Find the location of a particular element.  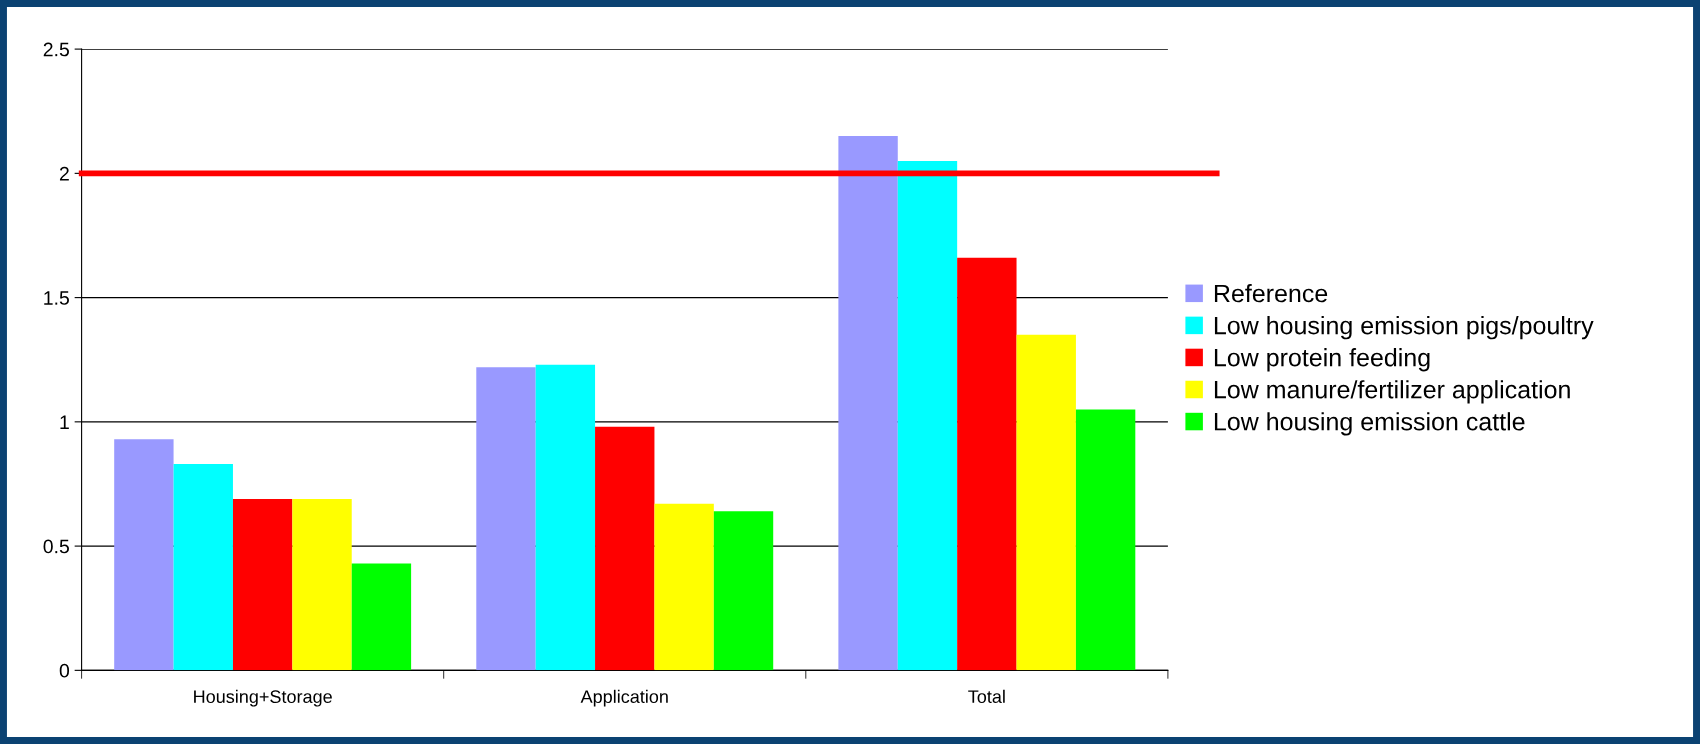

legend-label: Low housing emission cattle is located at coordinates (1369, 424).